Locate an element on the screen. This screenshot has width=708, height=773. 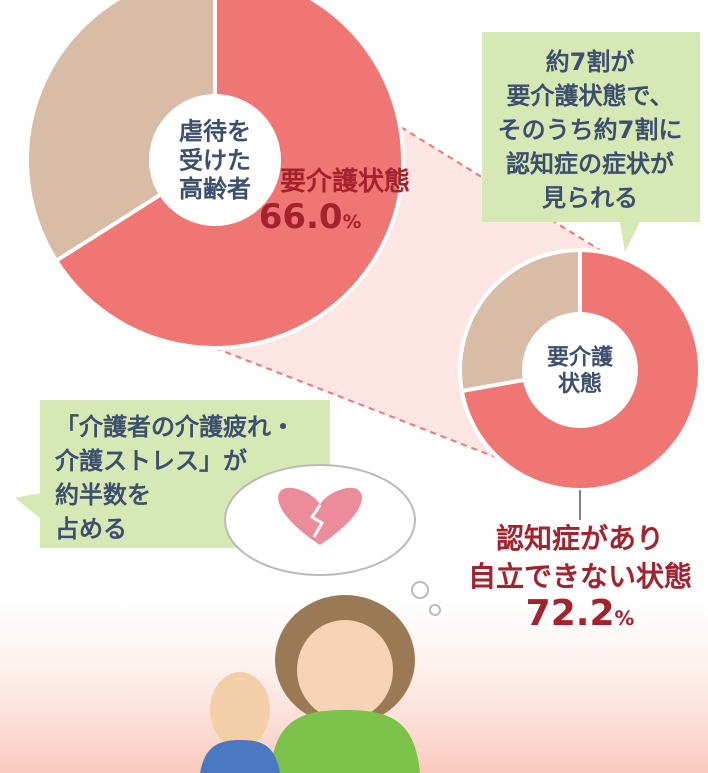
center-label-line: 高齢者 is located at coordinates (215, 189).